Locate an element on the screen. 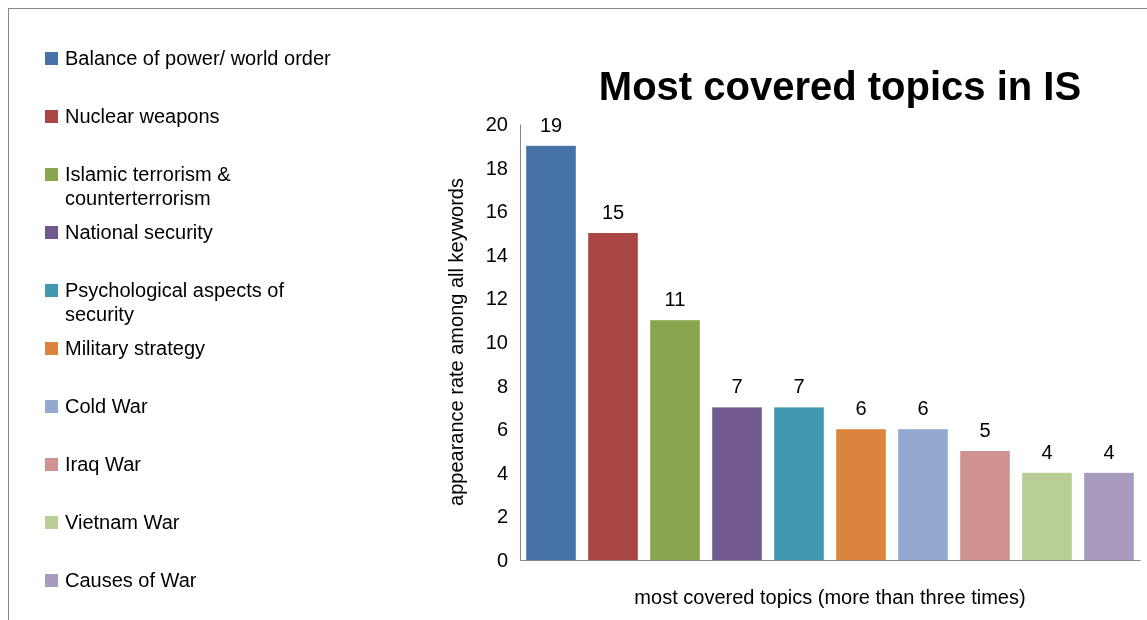  chart-title: Most covered topics in IS is located at coordinates (840, 86).